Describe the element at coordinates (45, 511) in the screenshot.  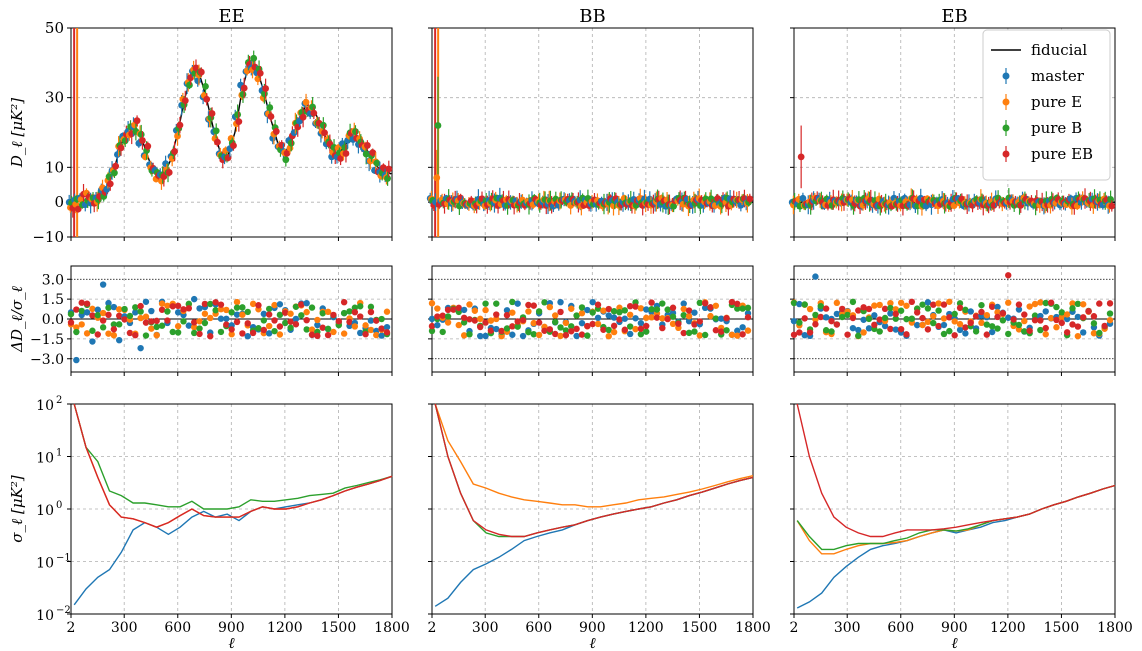
I see `y-tick-label: 10` at that location.